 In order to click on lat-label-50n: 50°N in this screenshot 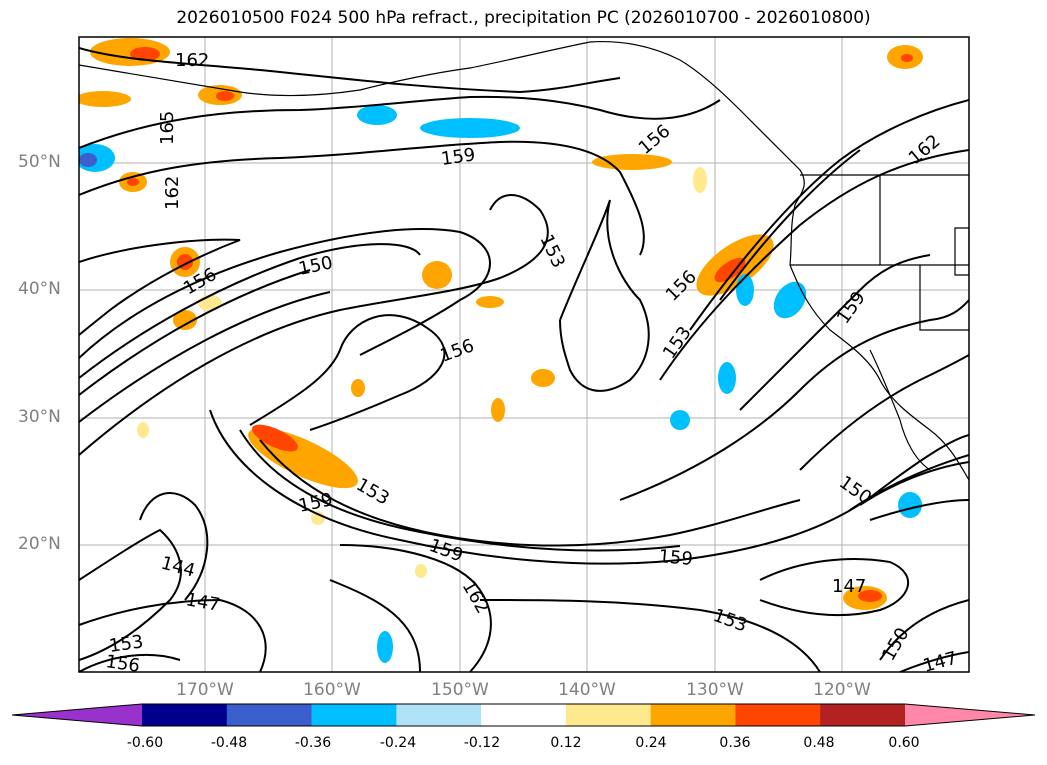, I will do `click(39, 162)`.